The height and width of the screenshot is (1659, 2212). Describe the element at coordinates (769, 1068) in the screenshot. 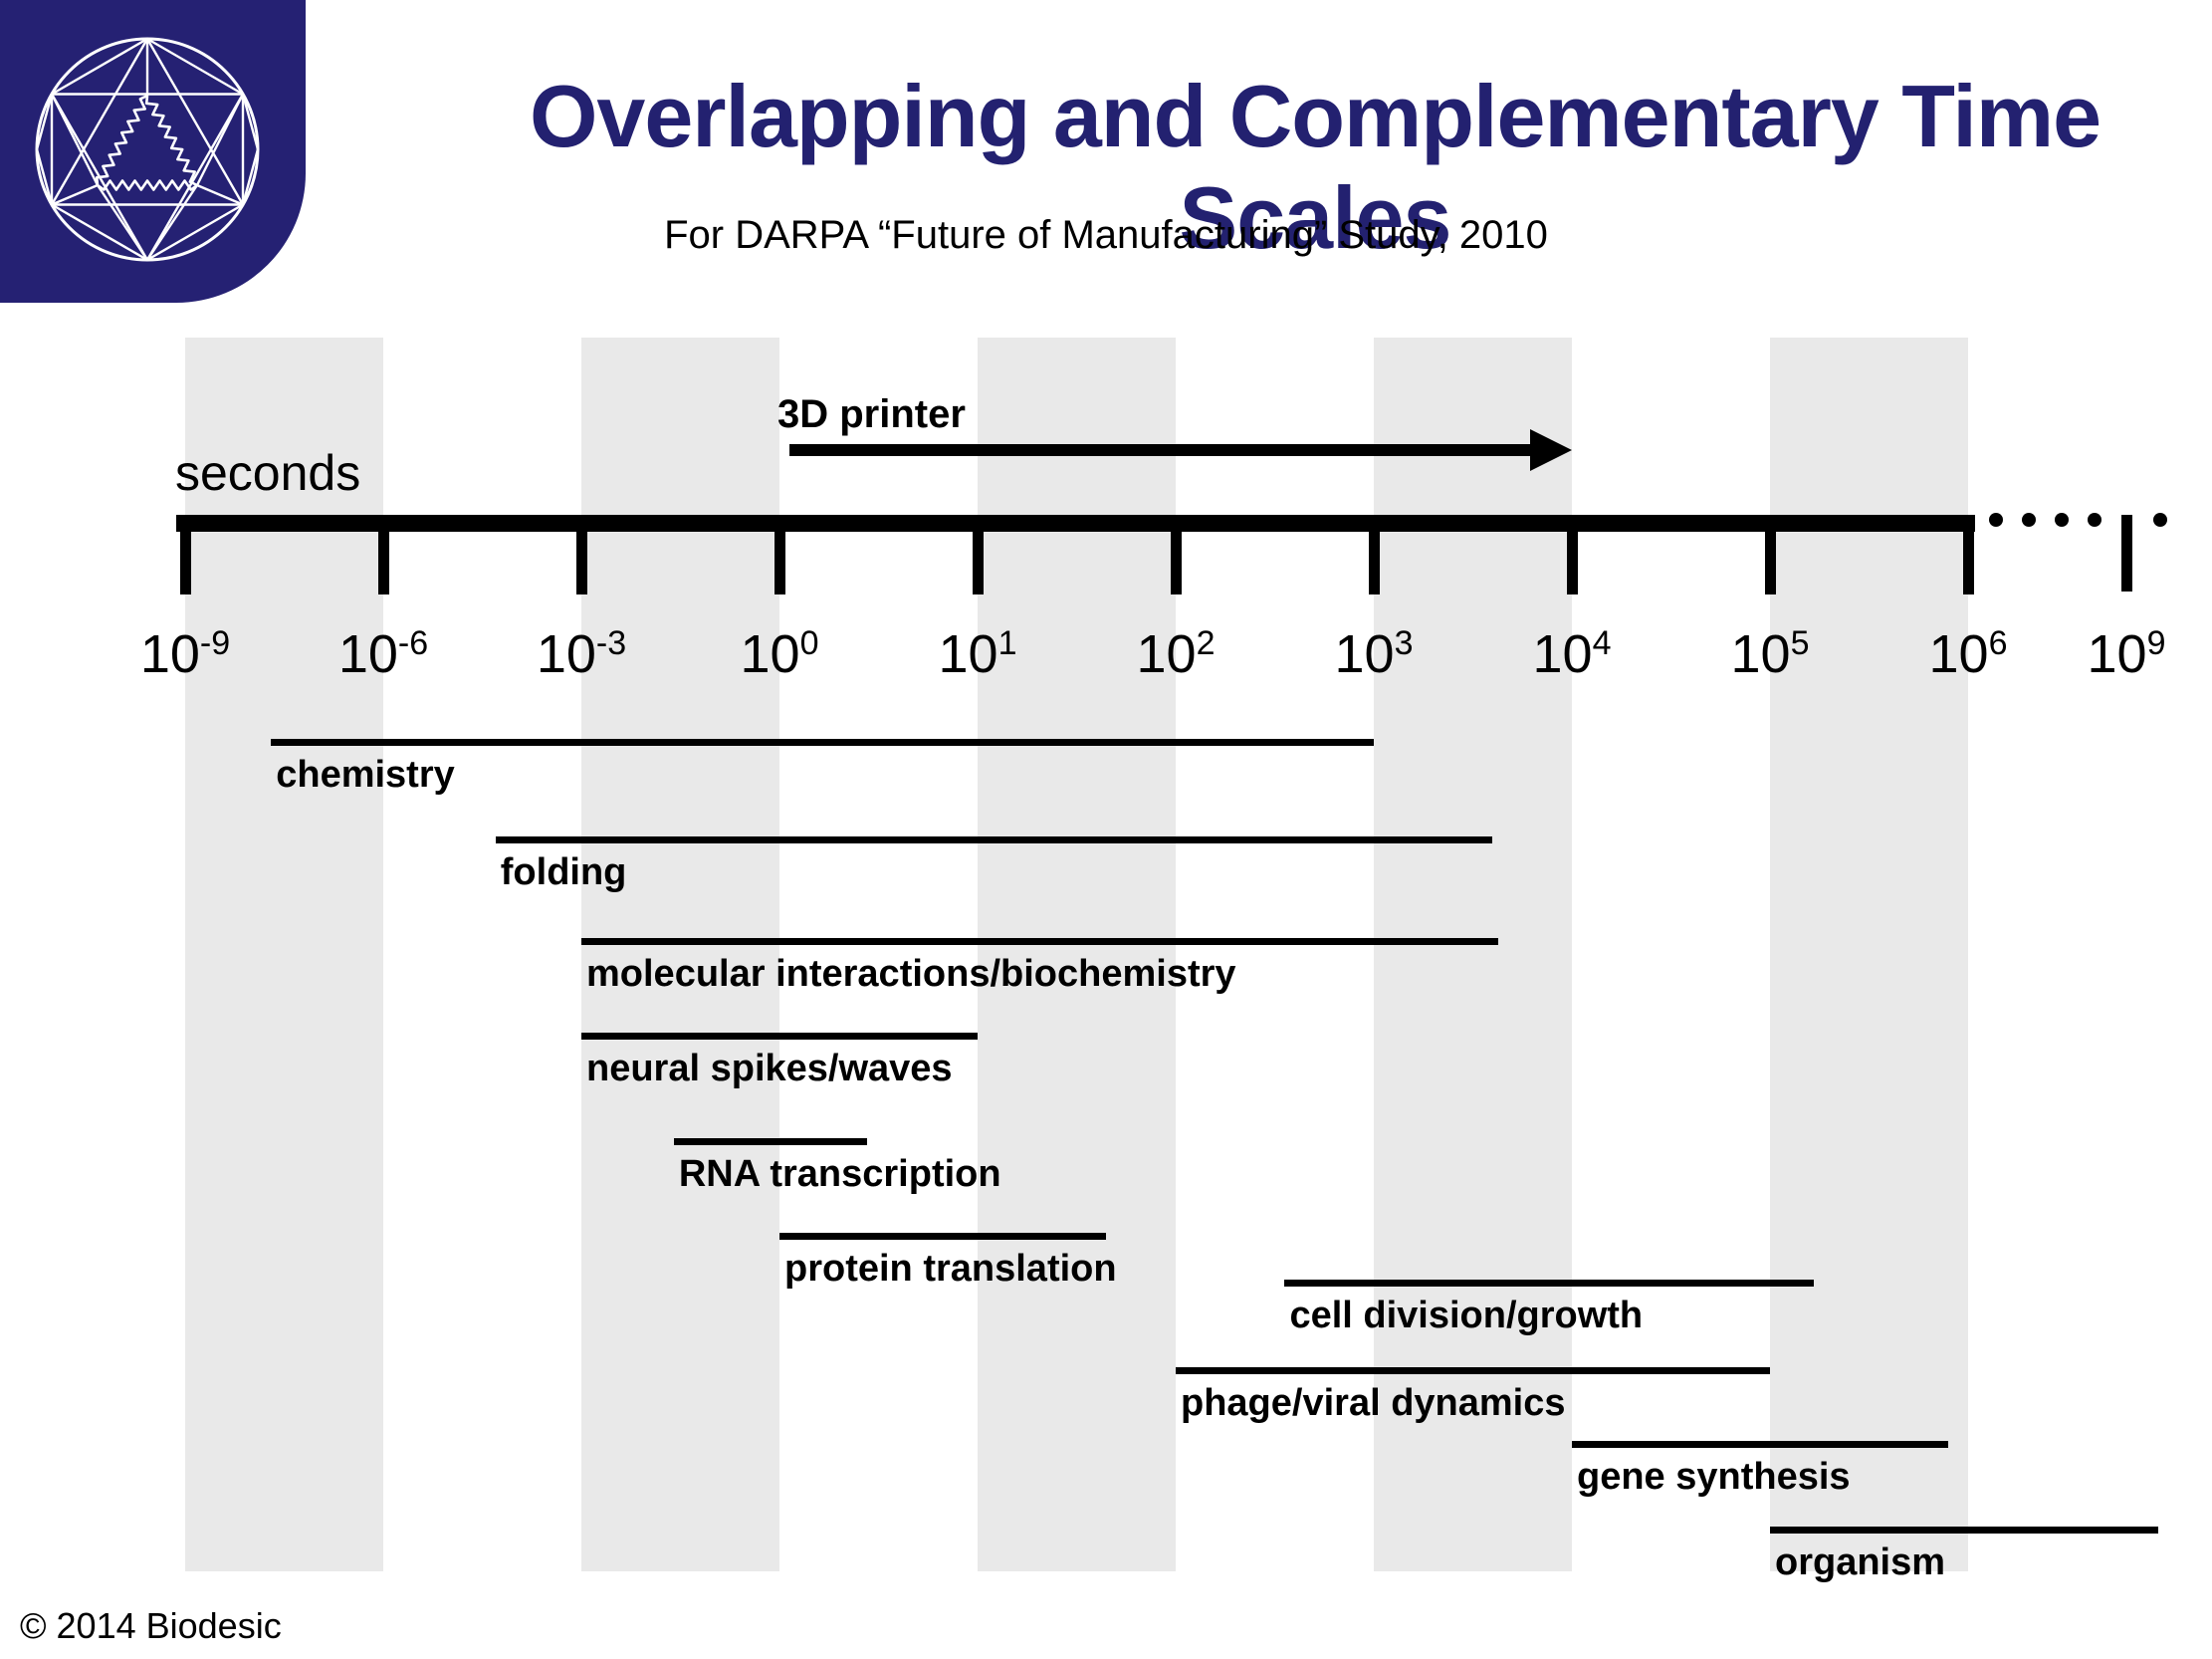

I see `range-label-neural-spikes-waves: neural spikes/waves` at that location.